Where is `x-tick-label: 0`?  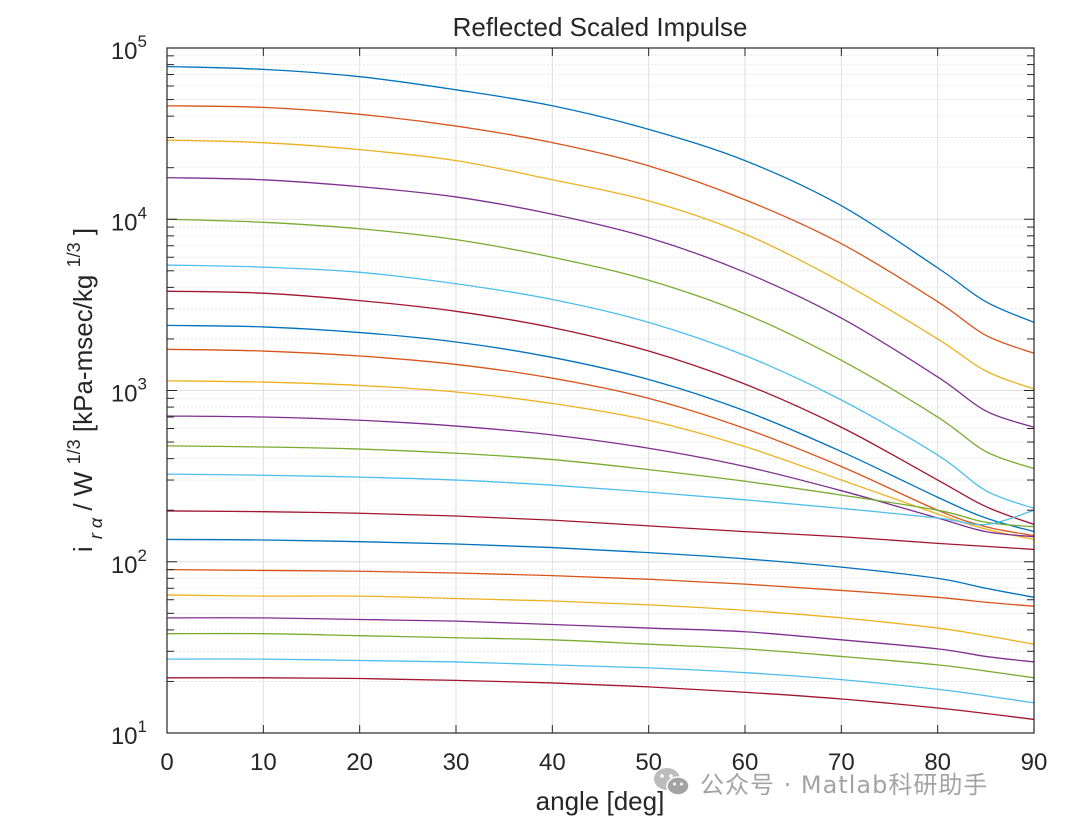 x-tick-label: 0 is located at coordinates (166, 762).